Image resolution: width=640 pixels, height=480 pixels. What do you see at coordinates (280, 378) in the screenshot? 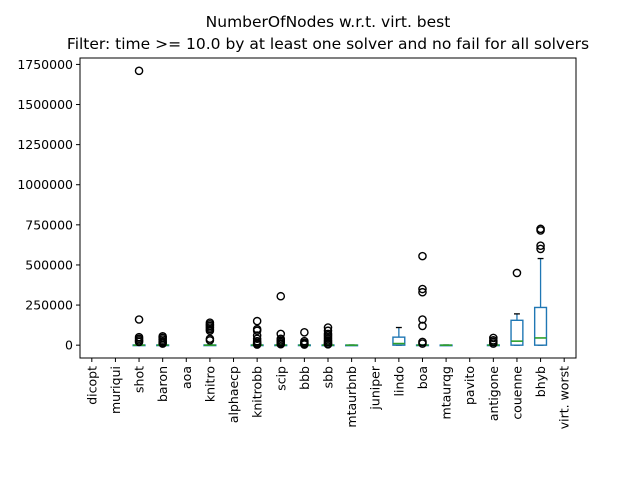
I see `x-tick-label: scip` at bounding box center [280, 378].